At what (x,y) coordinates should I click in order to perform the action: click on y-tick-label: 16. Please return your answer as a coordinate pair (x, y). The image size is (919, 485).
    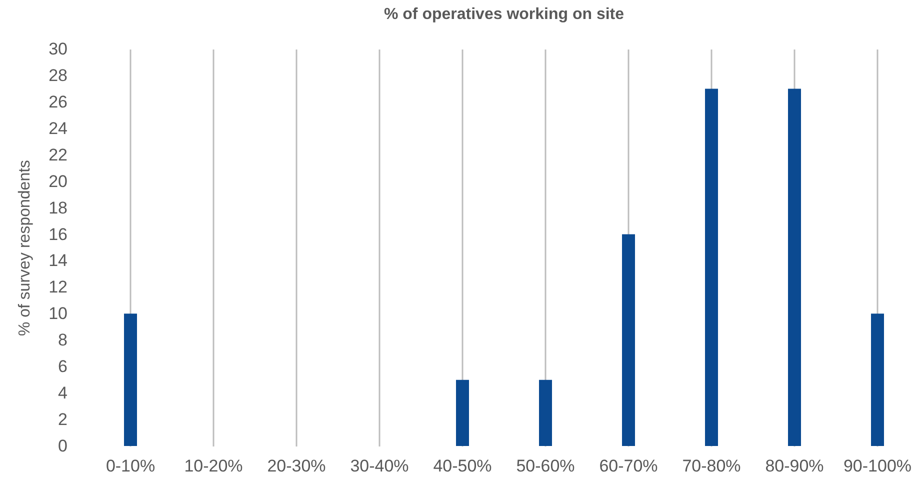
    Looking at the image, I should click on (58, 234).